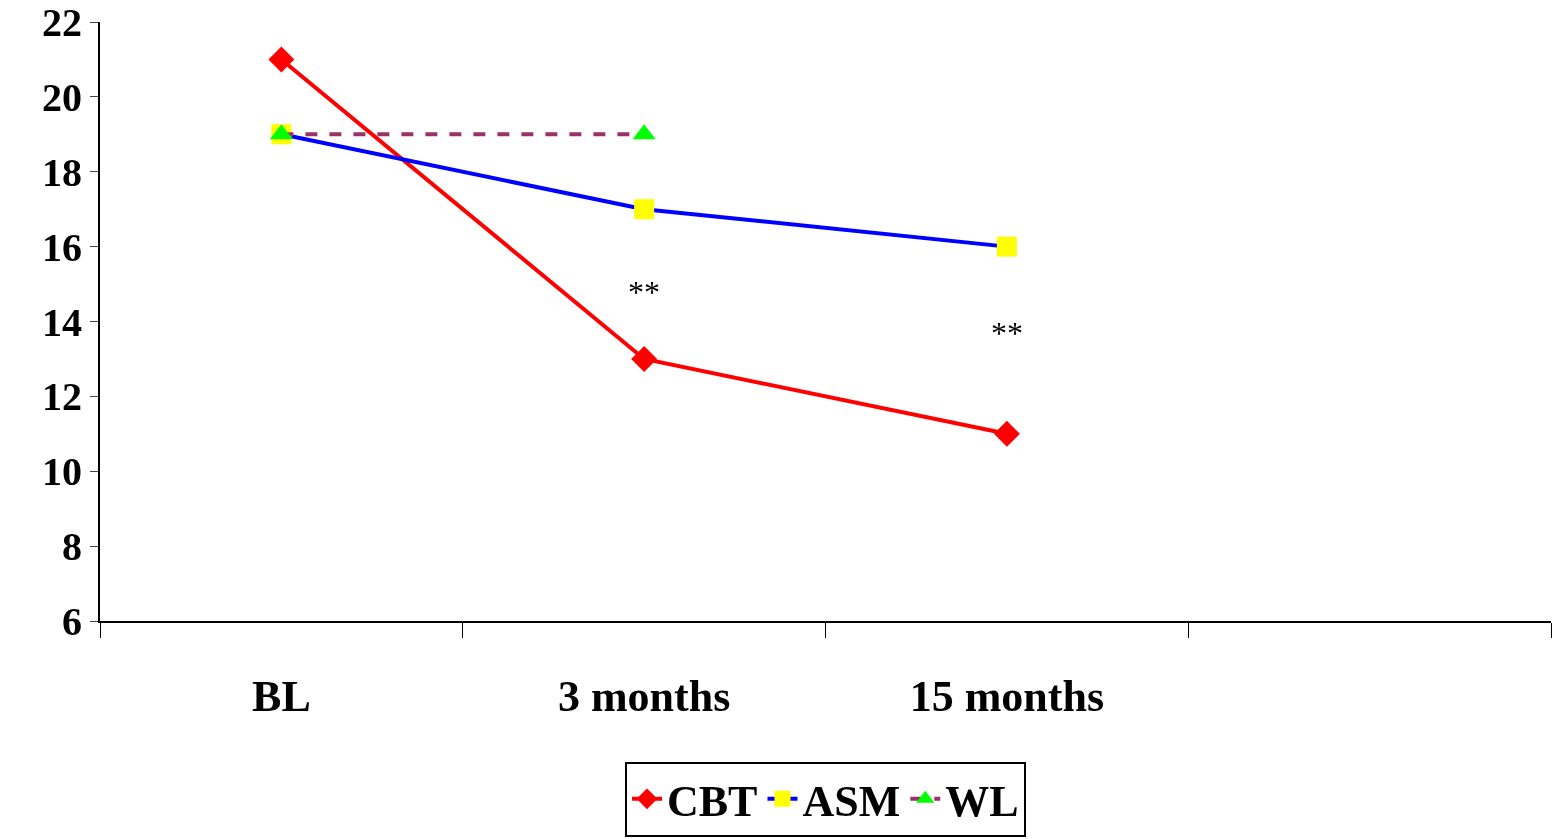 This screenshot has height=839, width=1553. Describe the element at coordinates (62, 22) in the screenshot. I see `y-tick-label: 22` at that location.